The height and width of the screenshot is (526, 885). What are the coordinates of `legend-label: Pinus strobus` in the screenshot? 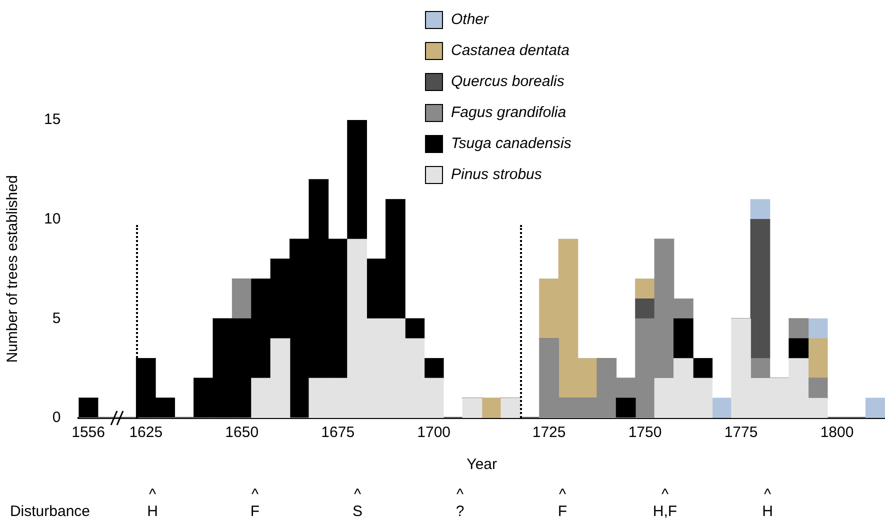 It's located at (496, 174).